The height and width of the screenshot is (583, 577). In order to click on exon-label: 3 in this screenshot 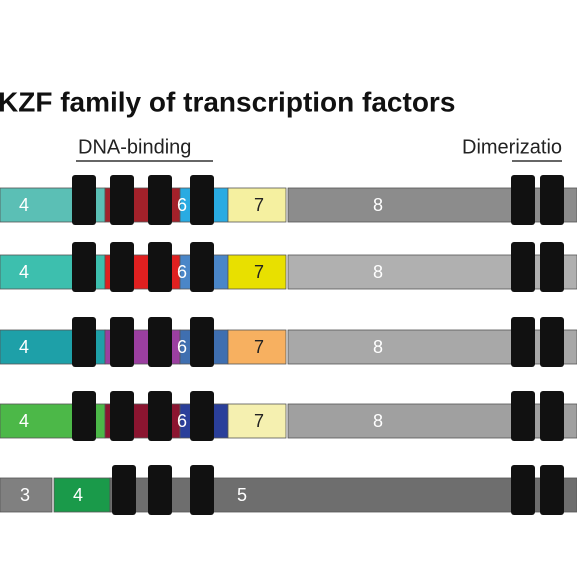, I will do `click(25, 495)`.